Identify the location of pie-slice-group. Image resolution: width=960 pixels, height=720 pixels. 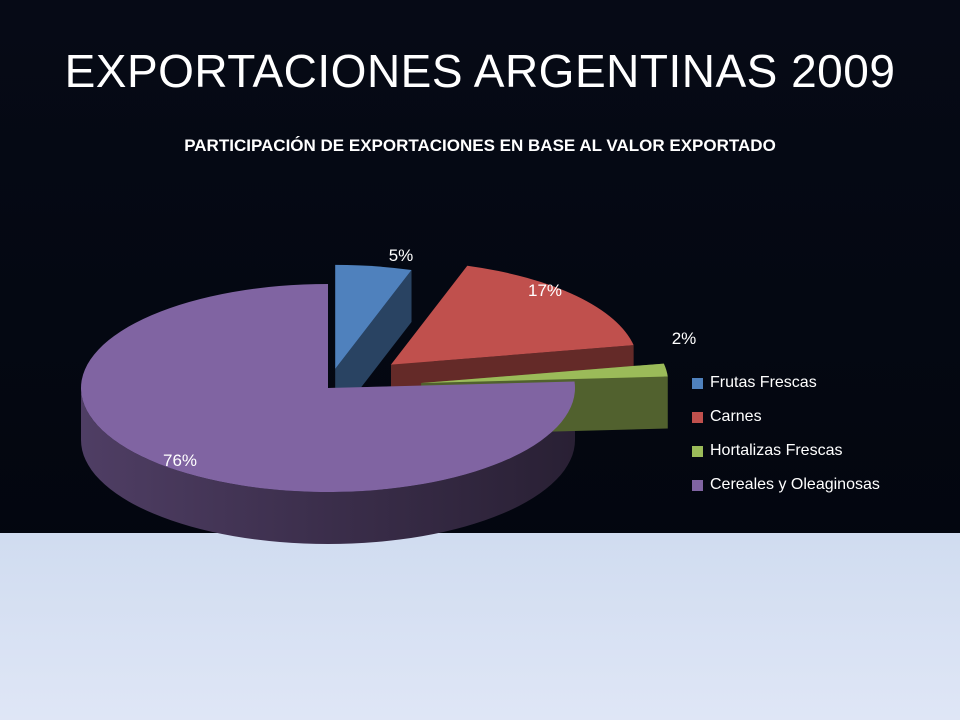
(373, 345).